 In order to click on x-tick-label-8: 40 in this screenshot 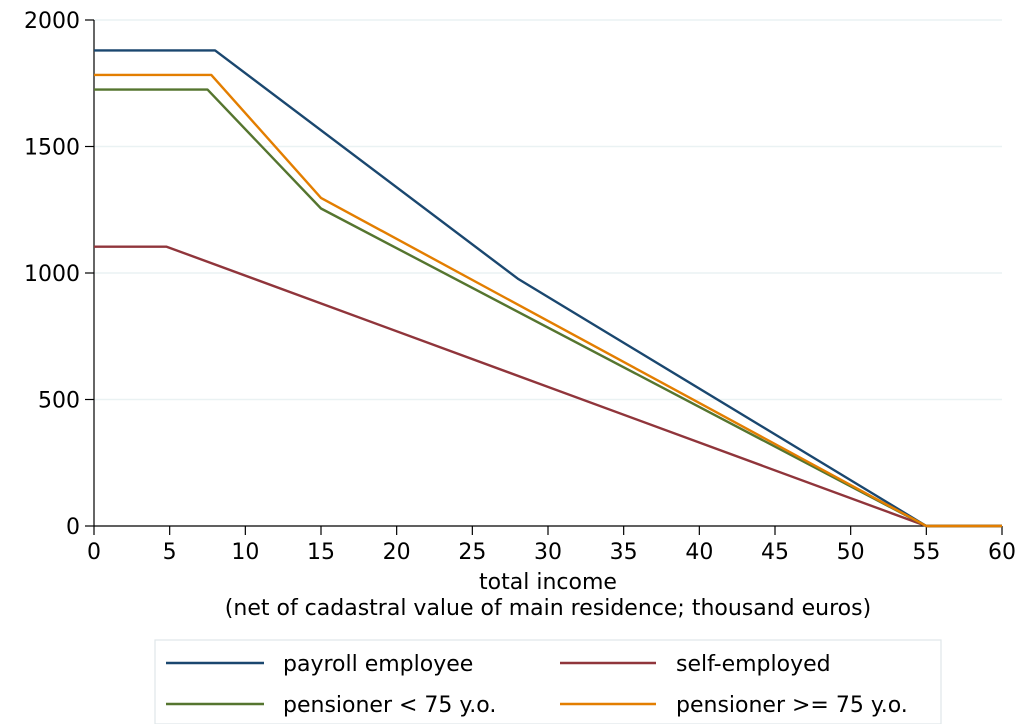, I will do `click(699, 552)`.